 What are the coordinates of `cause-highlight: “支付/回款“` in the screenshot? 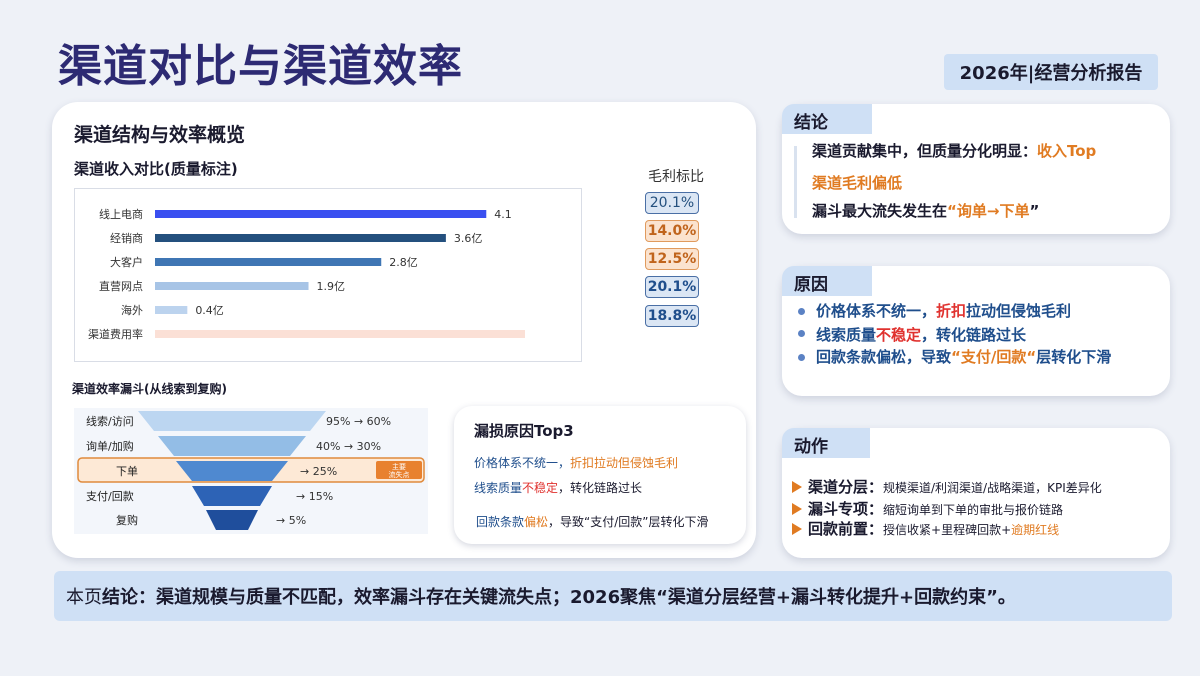 It's located at (994, 357).